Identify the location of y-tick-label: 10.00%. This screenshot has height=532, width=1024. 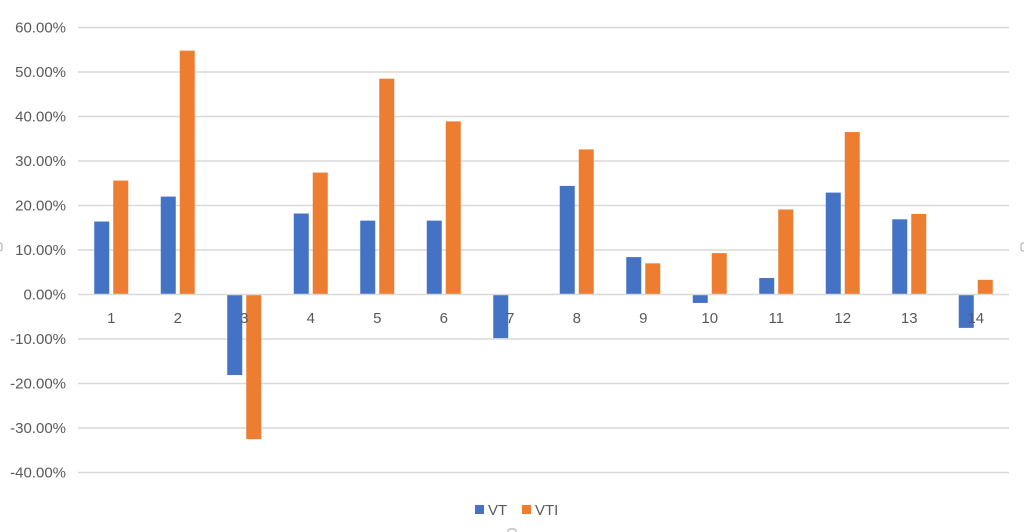
(40, 250).